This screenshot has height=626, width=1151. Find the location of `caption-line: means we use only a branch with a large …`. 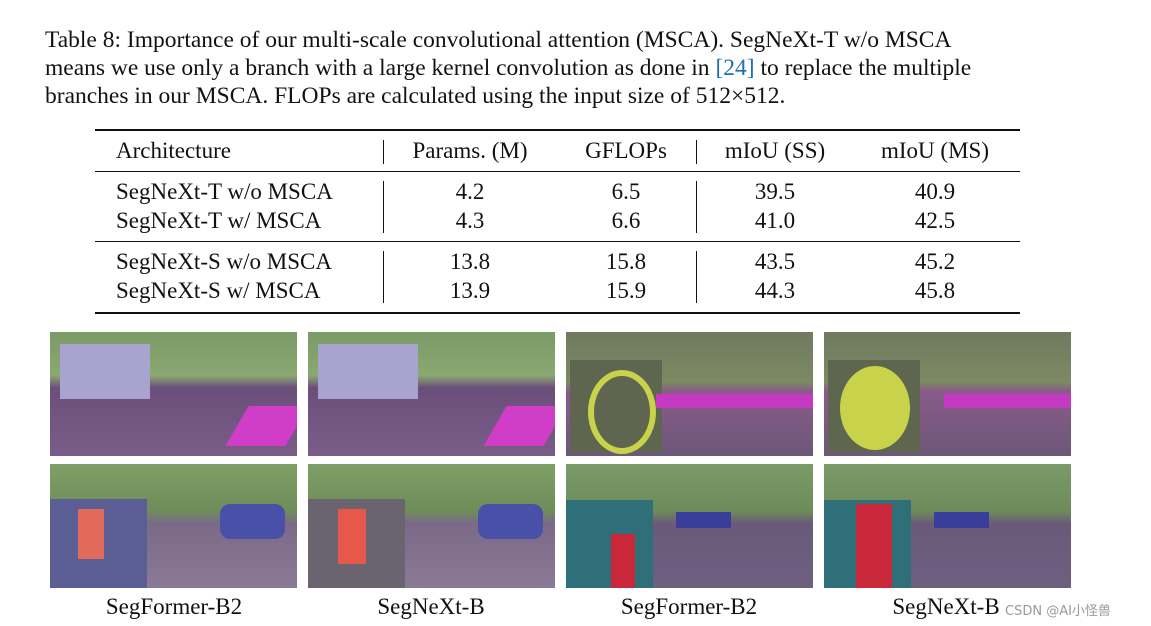

caption-line: means we use only a branch with a large … is located at coordinates (508, 68).